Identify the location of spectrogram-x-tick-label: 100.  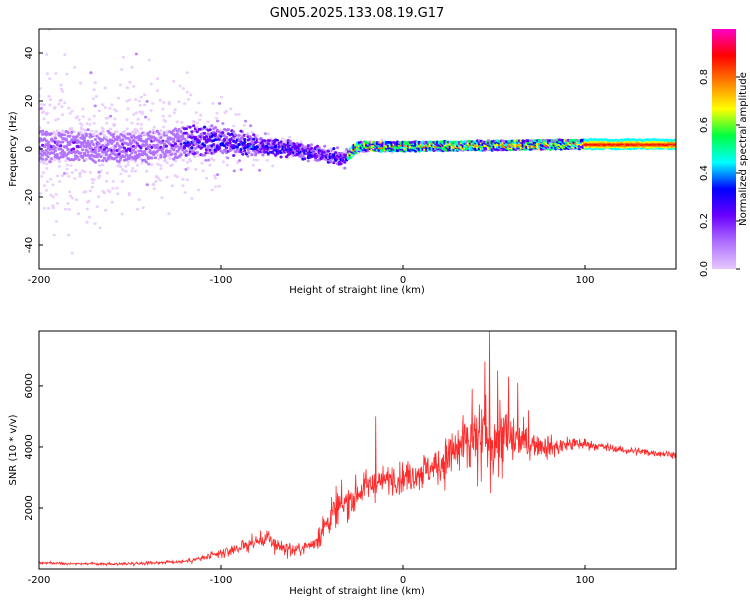
(584, 280).